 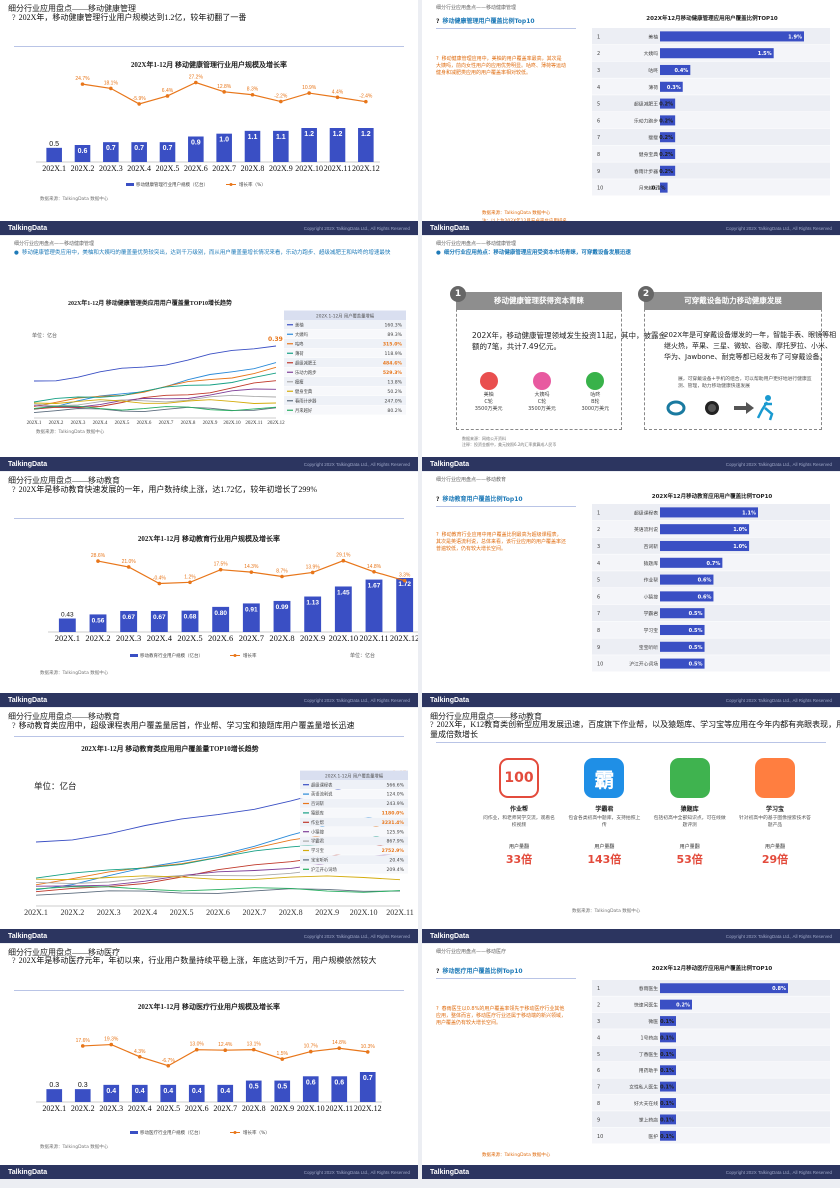 What do you see at coordinates (666, 155) in the screenshot?
I see `bar-value-label: 0.2%` at bounding box center [666, 155].